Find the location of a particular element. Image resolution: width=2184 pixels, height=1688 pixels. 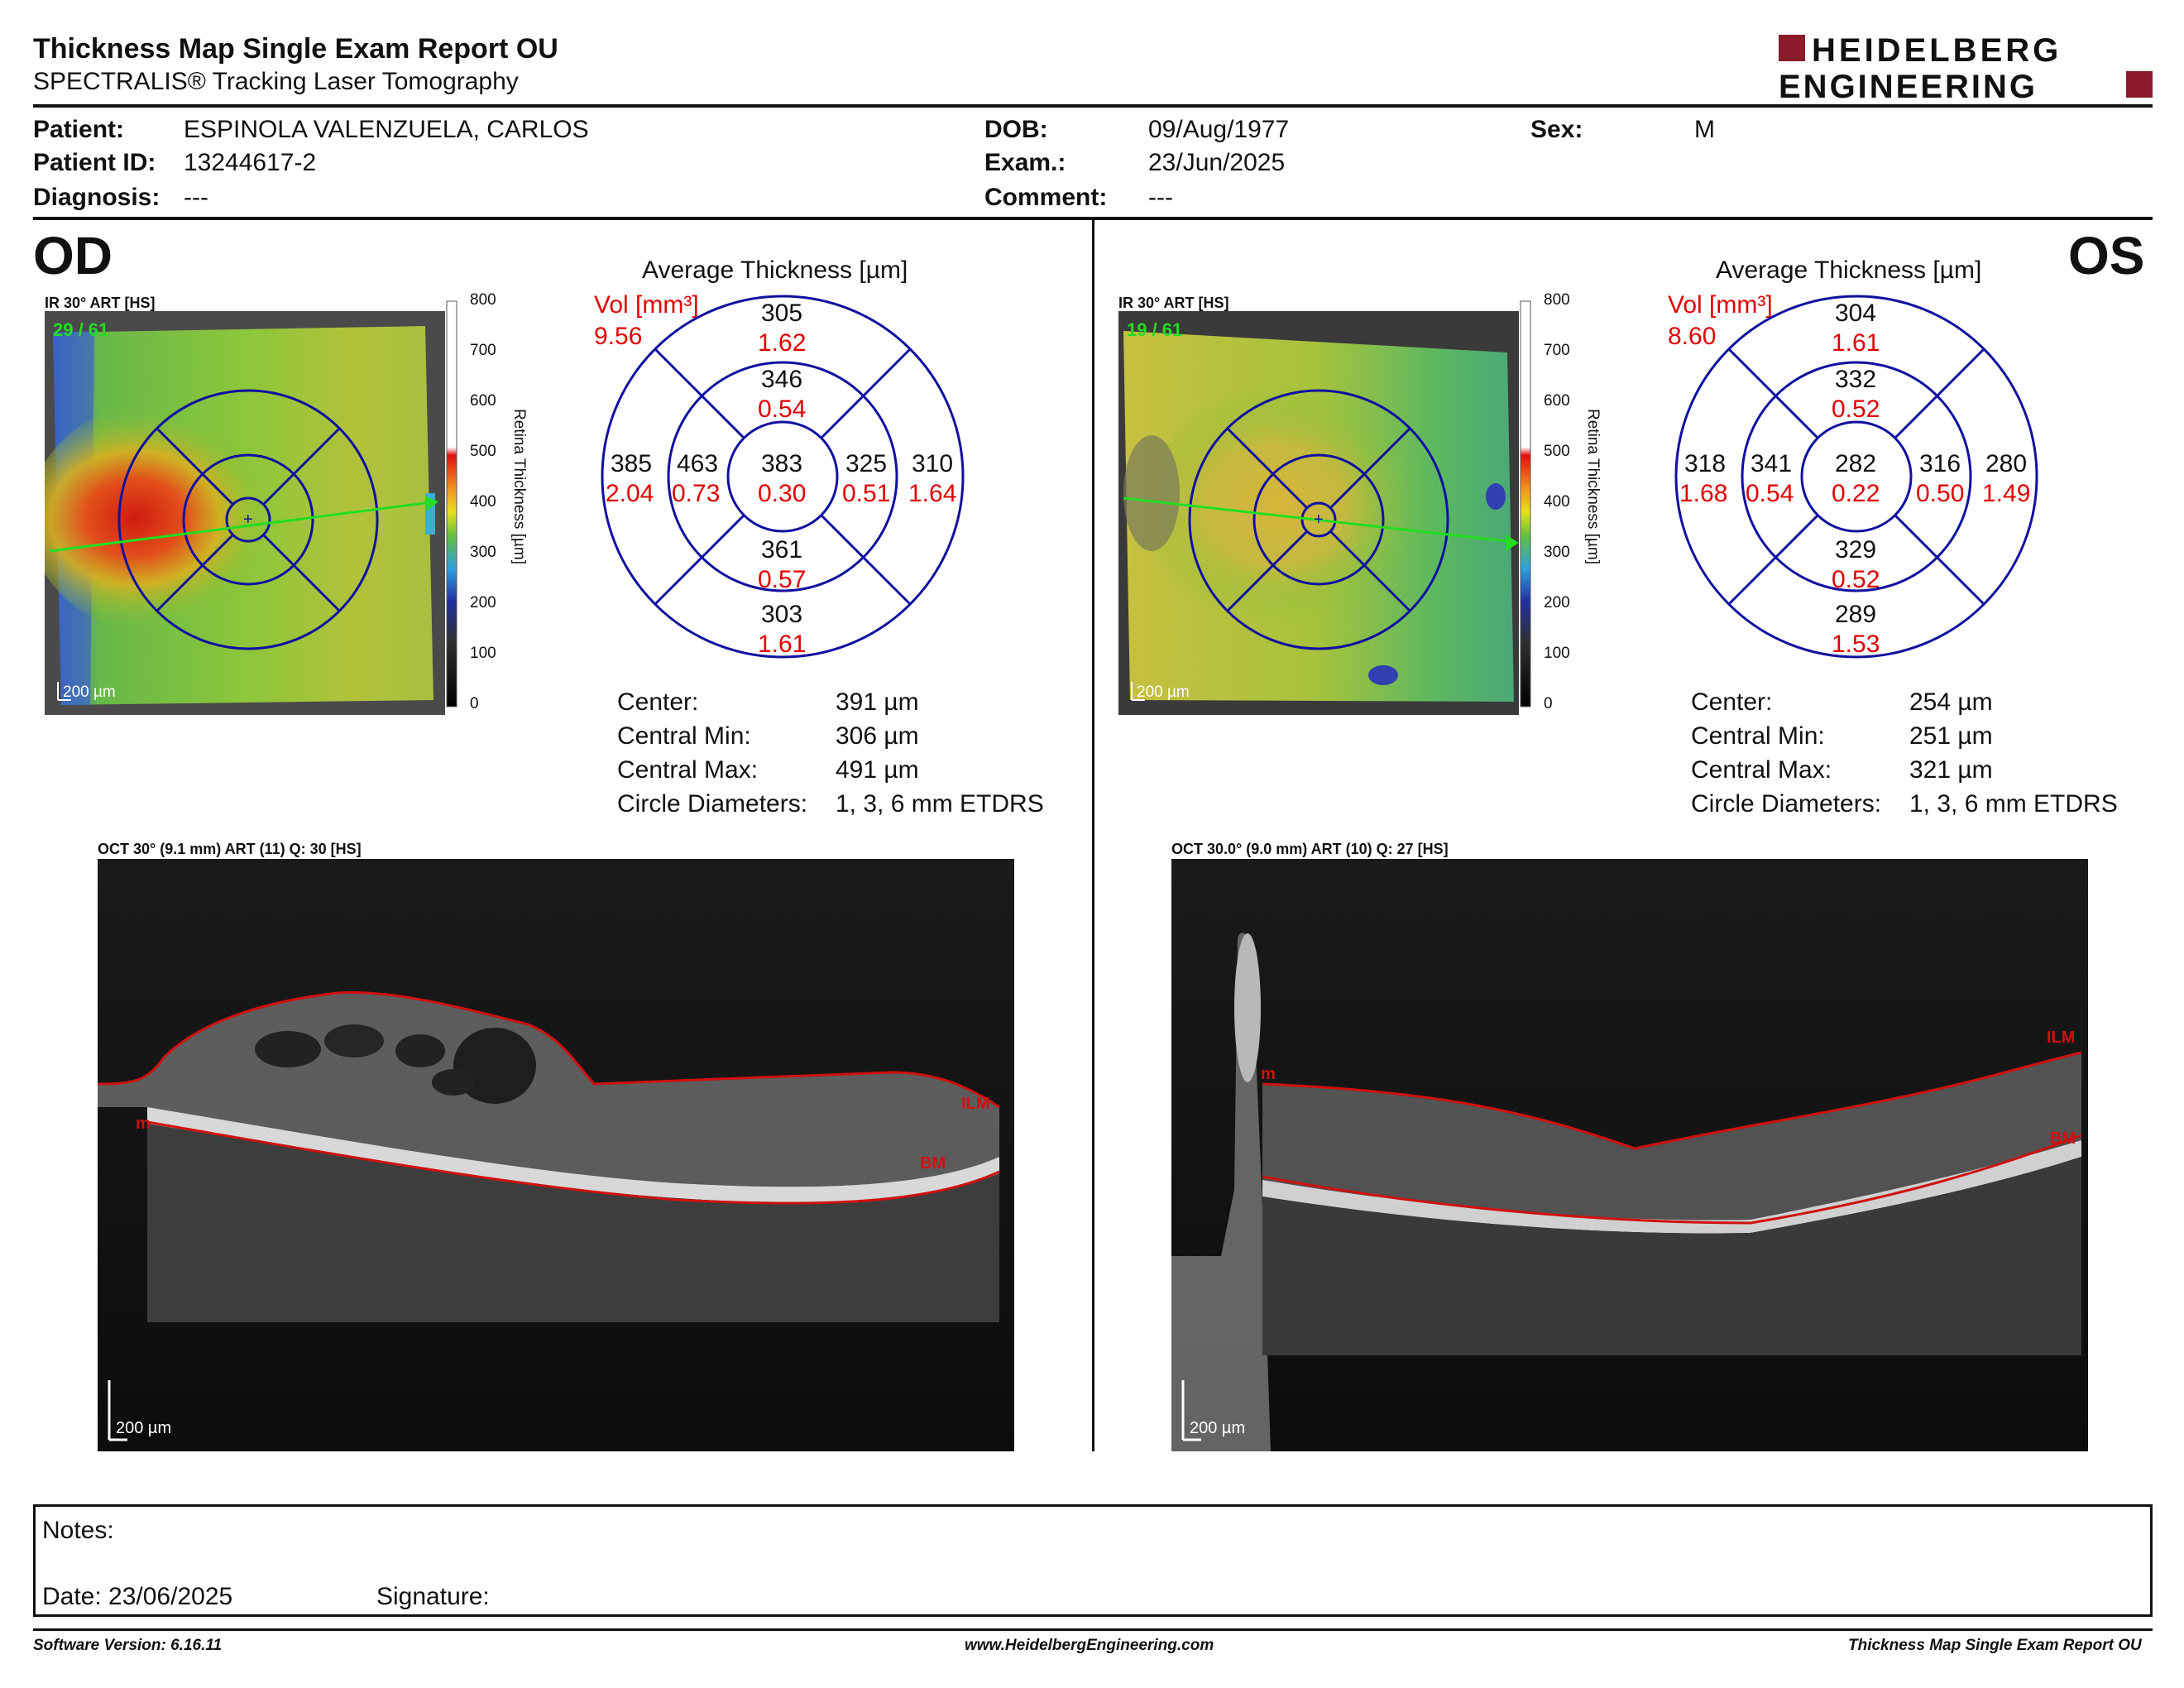

eye-divider is located at coordinates (1093, 835).